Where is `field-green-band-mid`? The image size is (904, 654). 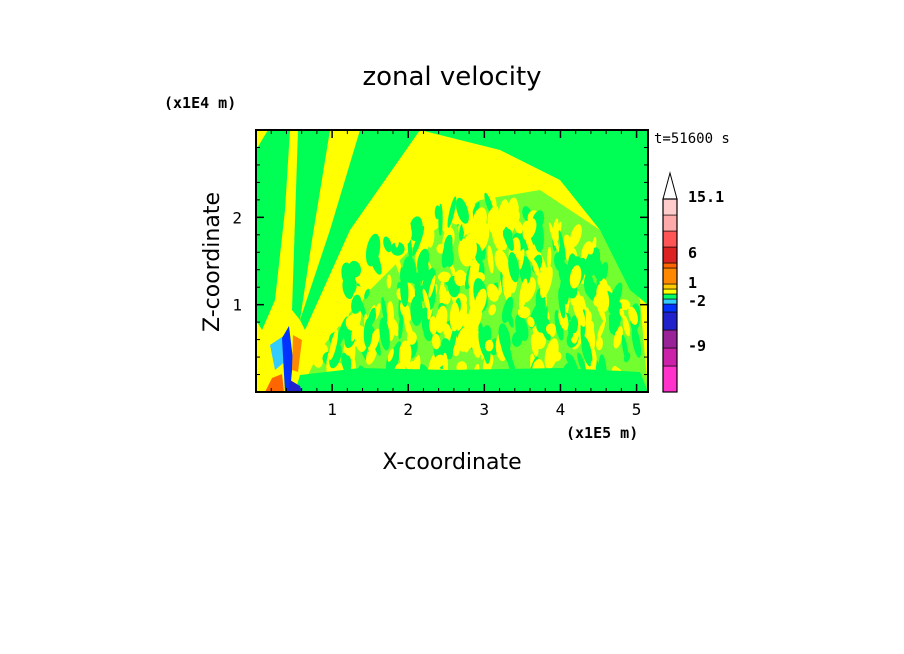 field-green-band-mid is located at coordinates (311, 225).